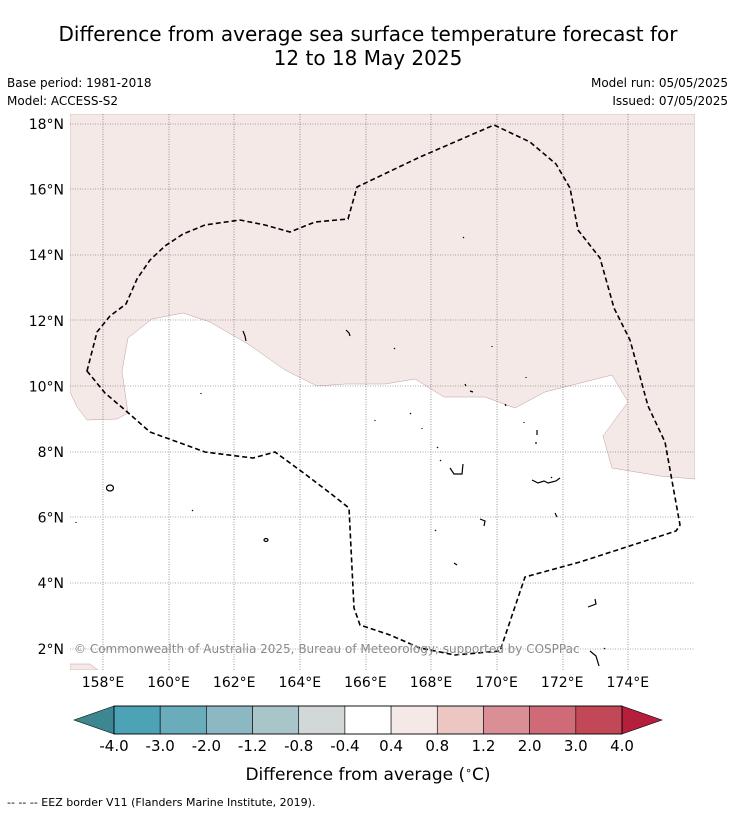 This screenshot has height=816, width=736. What do you see at coordinates (368, 58) in the screenshot?
I see `title-line-2: 12 to 18 May 2025` at bounding box center [368, 58].